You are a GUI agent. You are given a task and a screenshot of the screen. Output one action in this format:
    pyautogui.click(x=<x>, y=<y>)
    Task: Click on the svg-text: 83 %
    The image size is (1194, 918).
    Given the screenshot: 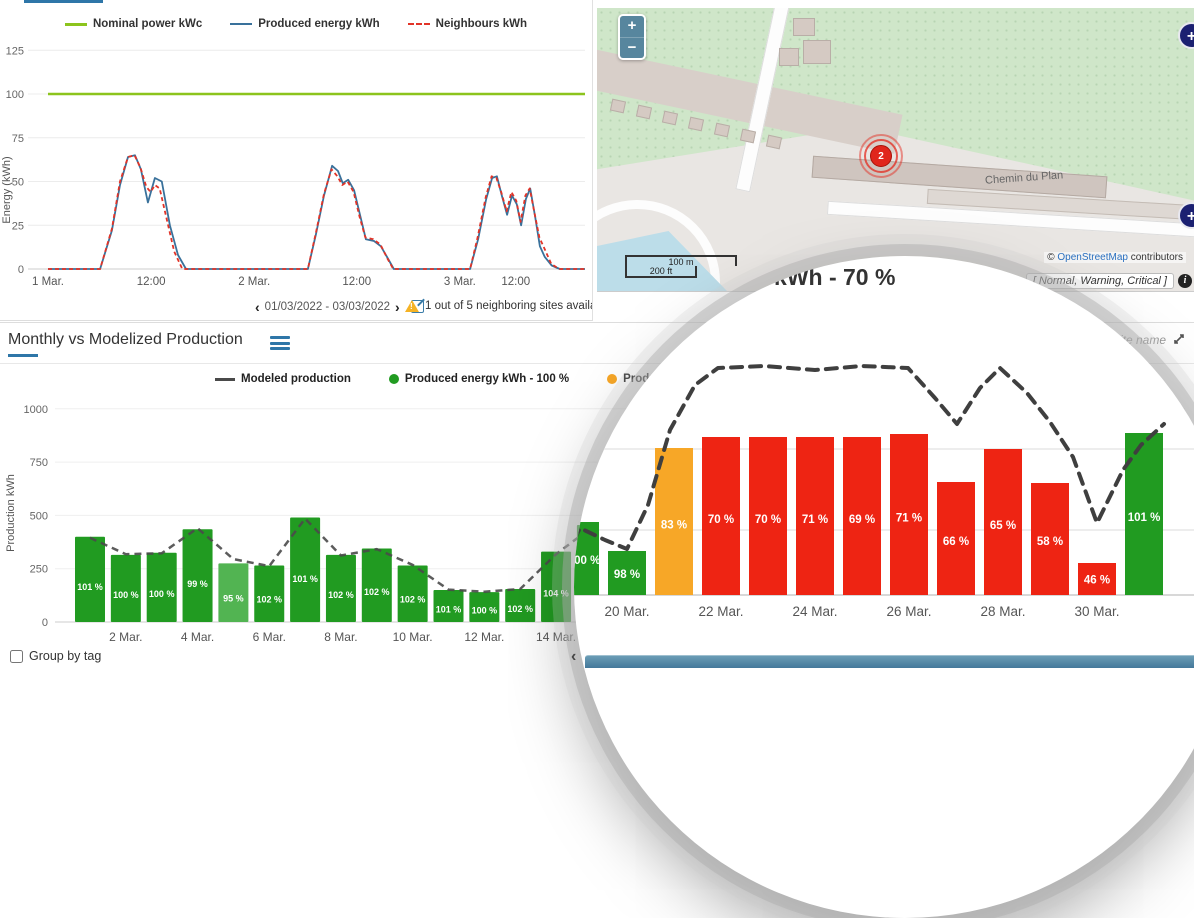 What is the action you would take?
    pyautogui.click(x=674, y=525)
    